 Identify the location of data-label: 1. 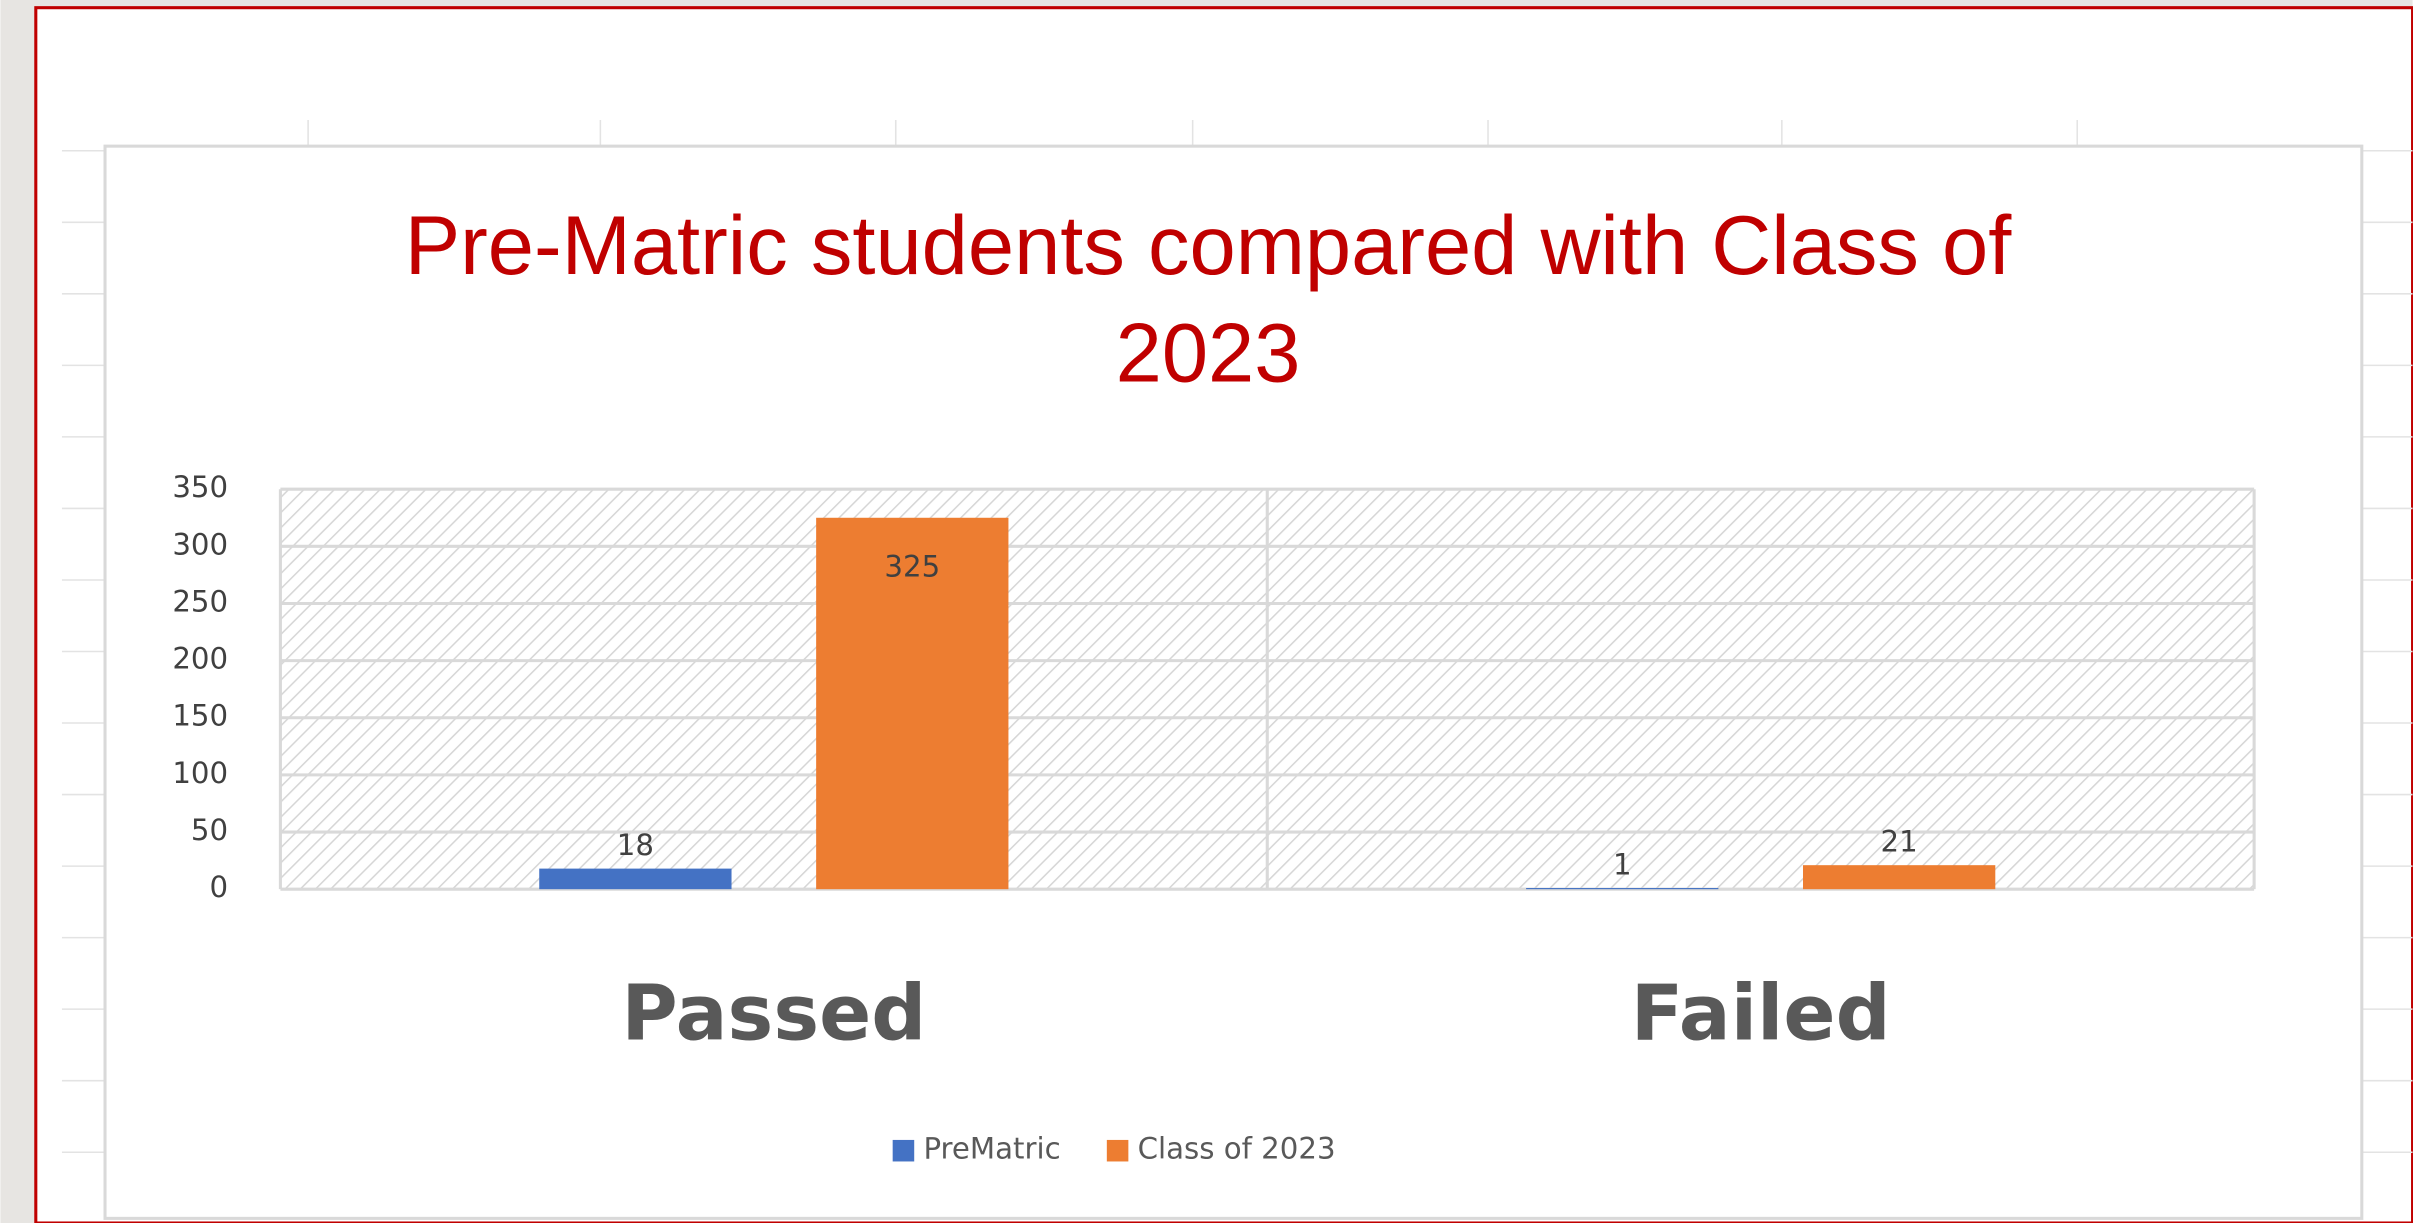
(1622, 864).